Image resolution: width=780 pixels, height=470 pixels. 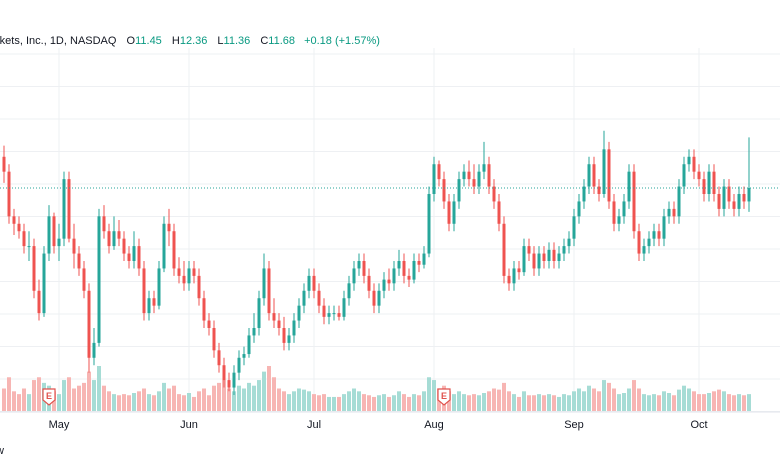 What do you see at coordinates (22, 41) in the screenshot?
I see `symbol-name: rkets, Inc.` at bounding box center [22, 41].